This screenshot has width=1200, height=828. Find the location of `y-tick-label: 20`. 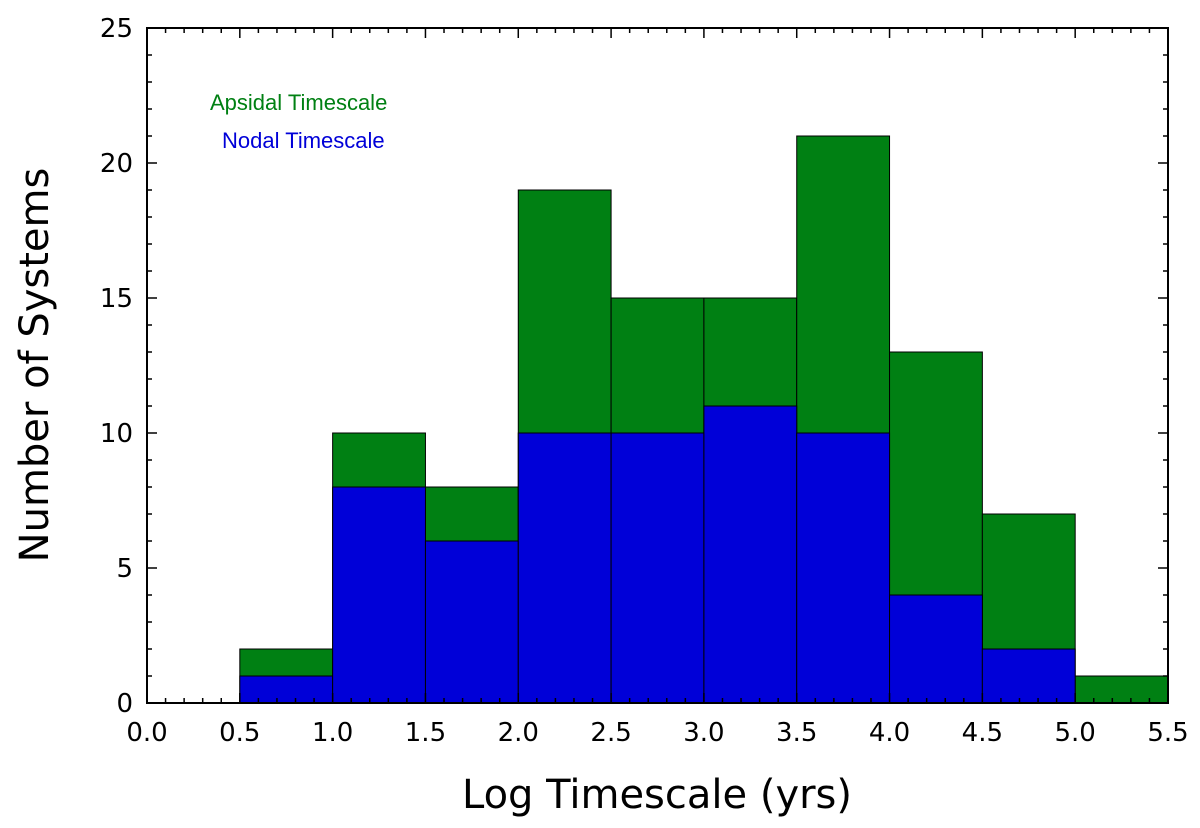

y-tick-label: 20 is located at coordinates (116, 164).